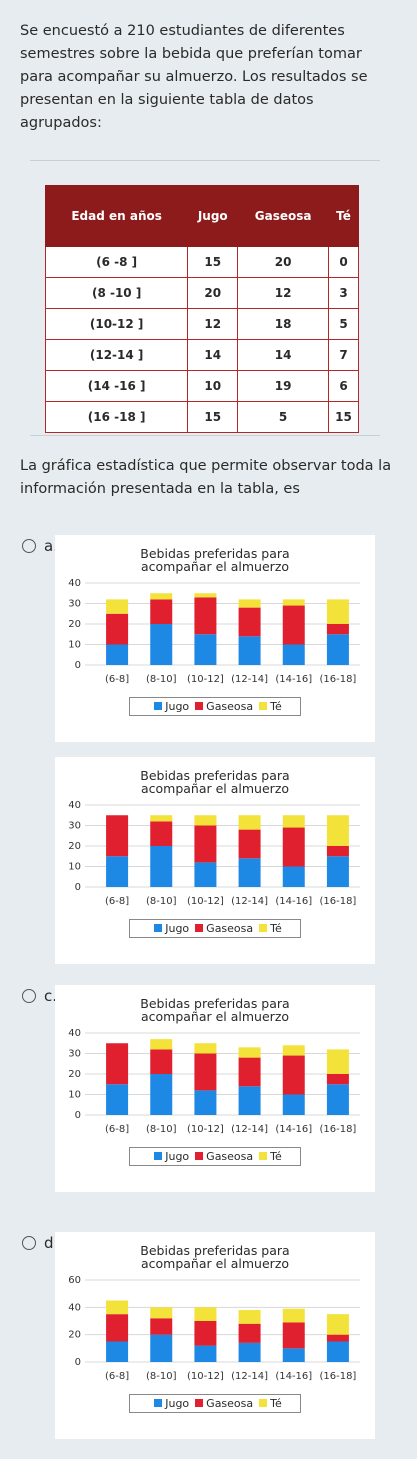  Describe the element at coordinates (343, 216) in the screenshot. I see `table-header: Té` at that location.